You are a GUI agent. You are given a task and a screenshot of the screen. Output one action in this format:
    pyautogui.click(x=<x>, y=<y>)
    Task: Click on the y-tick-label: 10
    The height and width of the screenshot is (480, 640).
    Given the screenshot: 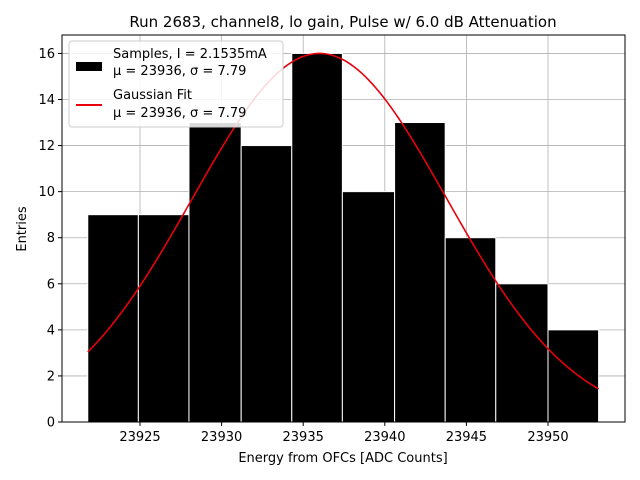 What is the action you would take?
    pyautogui.click(x=46, y=192)
    